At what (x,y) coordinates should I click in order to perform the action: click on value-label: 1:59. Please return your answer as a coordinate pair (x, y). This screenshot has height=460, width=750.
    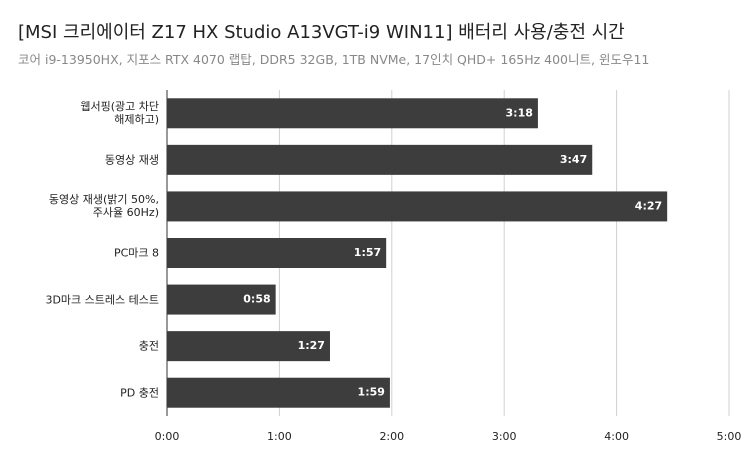
    Looking at the image, I should click on (371, 392).